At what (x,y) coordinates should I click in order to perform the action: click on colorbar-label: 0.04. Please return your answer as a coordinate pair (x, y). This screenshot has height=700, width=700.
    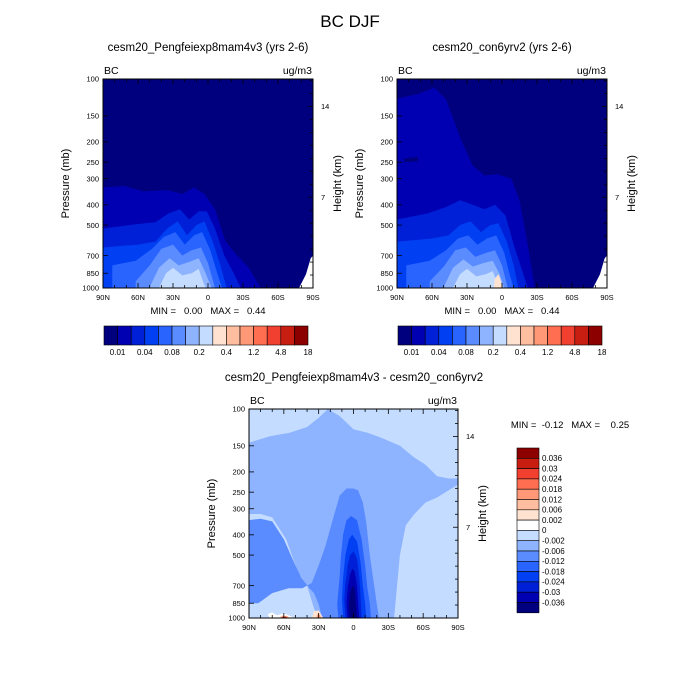
    Looking at the image, I should click on (439, 352).